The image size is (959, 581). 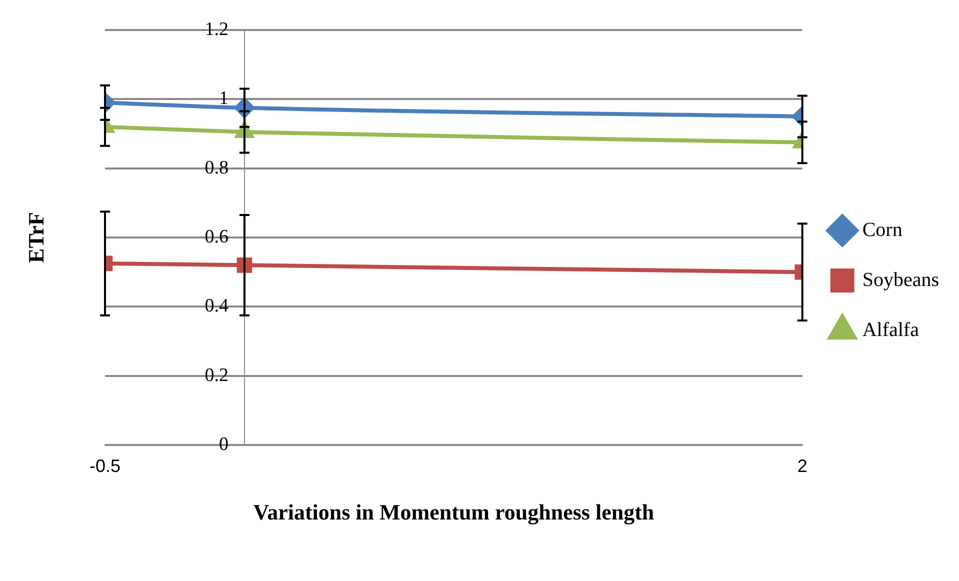 I want to click on x-axis-title: Variations in Momentum roughness length, so click(x=453, y=511).